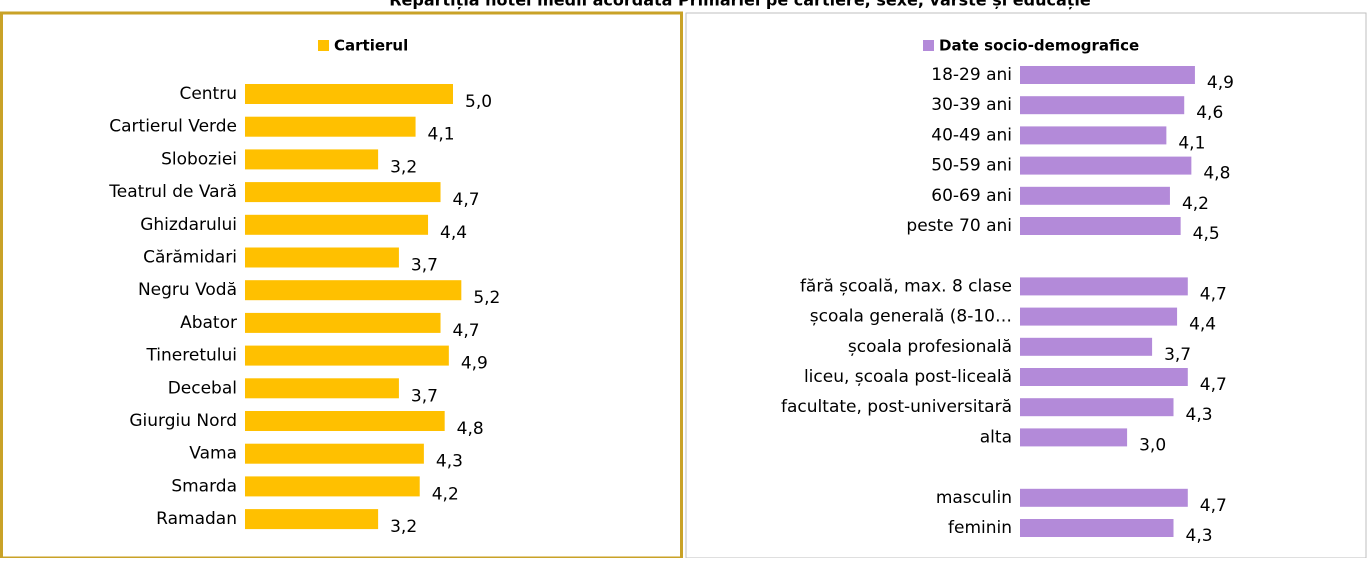  Describe the element at coordinates (996, 437) in the screenshot. I see `y-tick-label: alta` at that location.